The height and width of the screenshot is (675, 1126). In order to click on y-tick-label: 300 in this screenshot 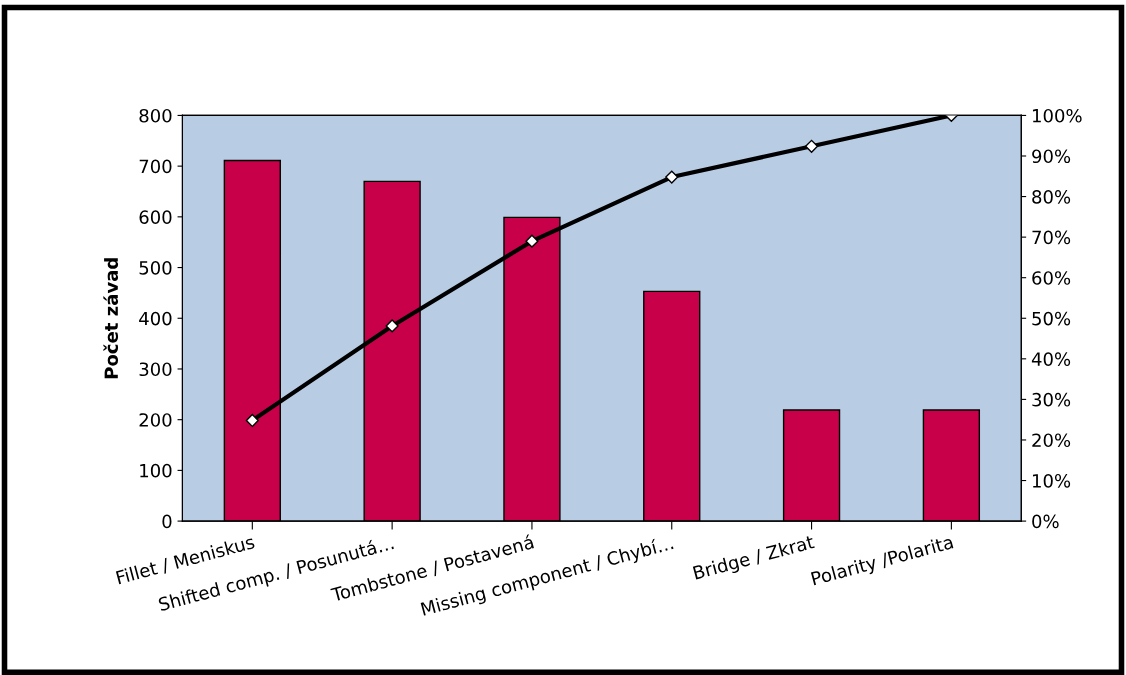, I will do `click(155, 369)`.